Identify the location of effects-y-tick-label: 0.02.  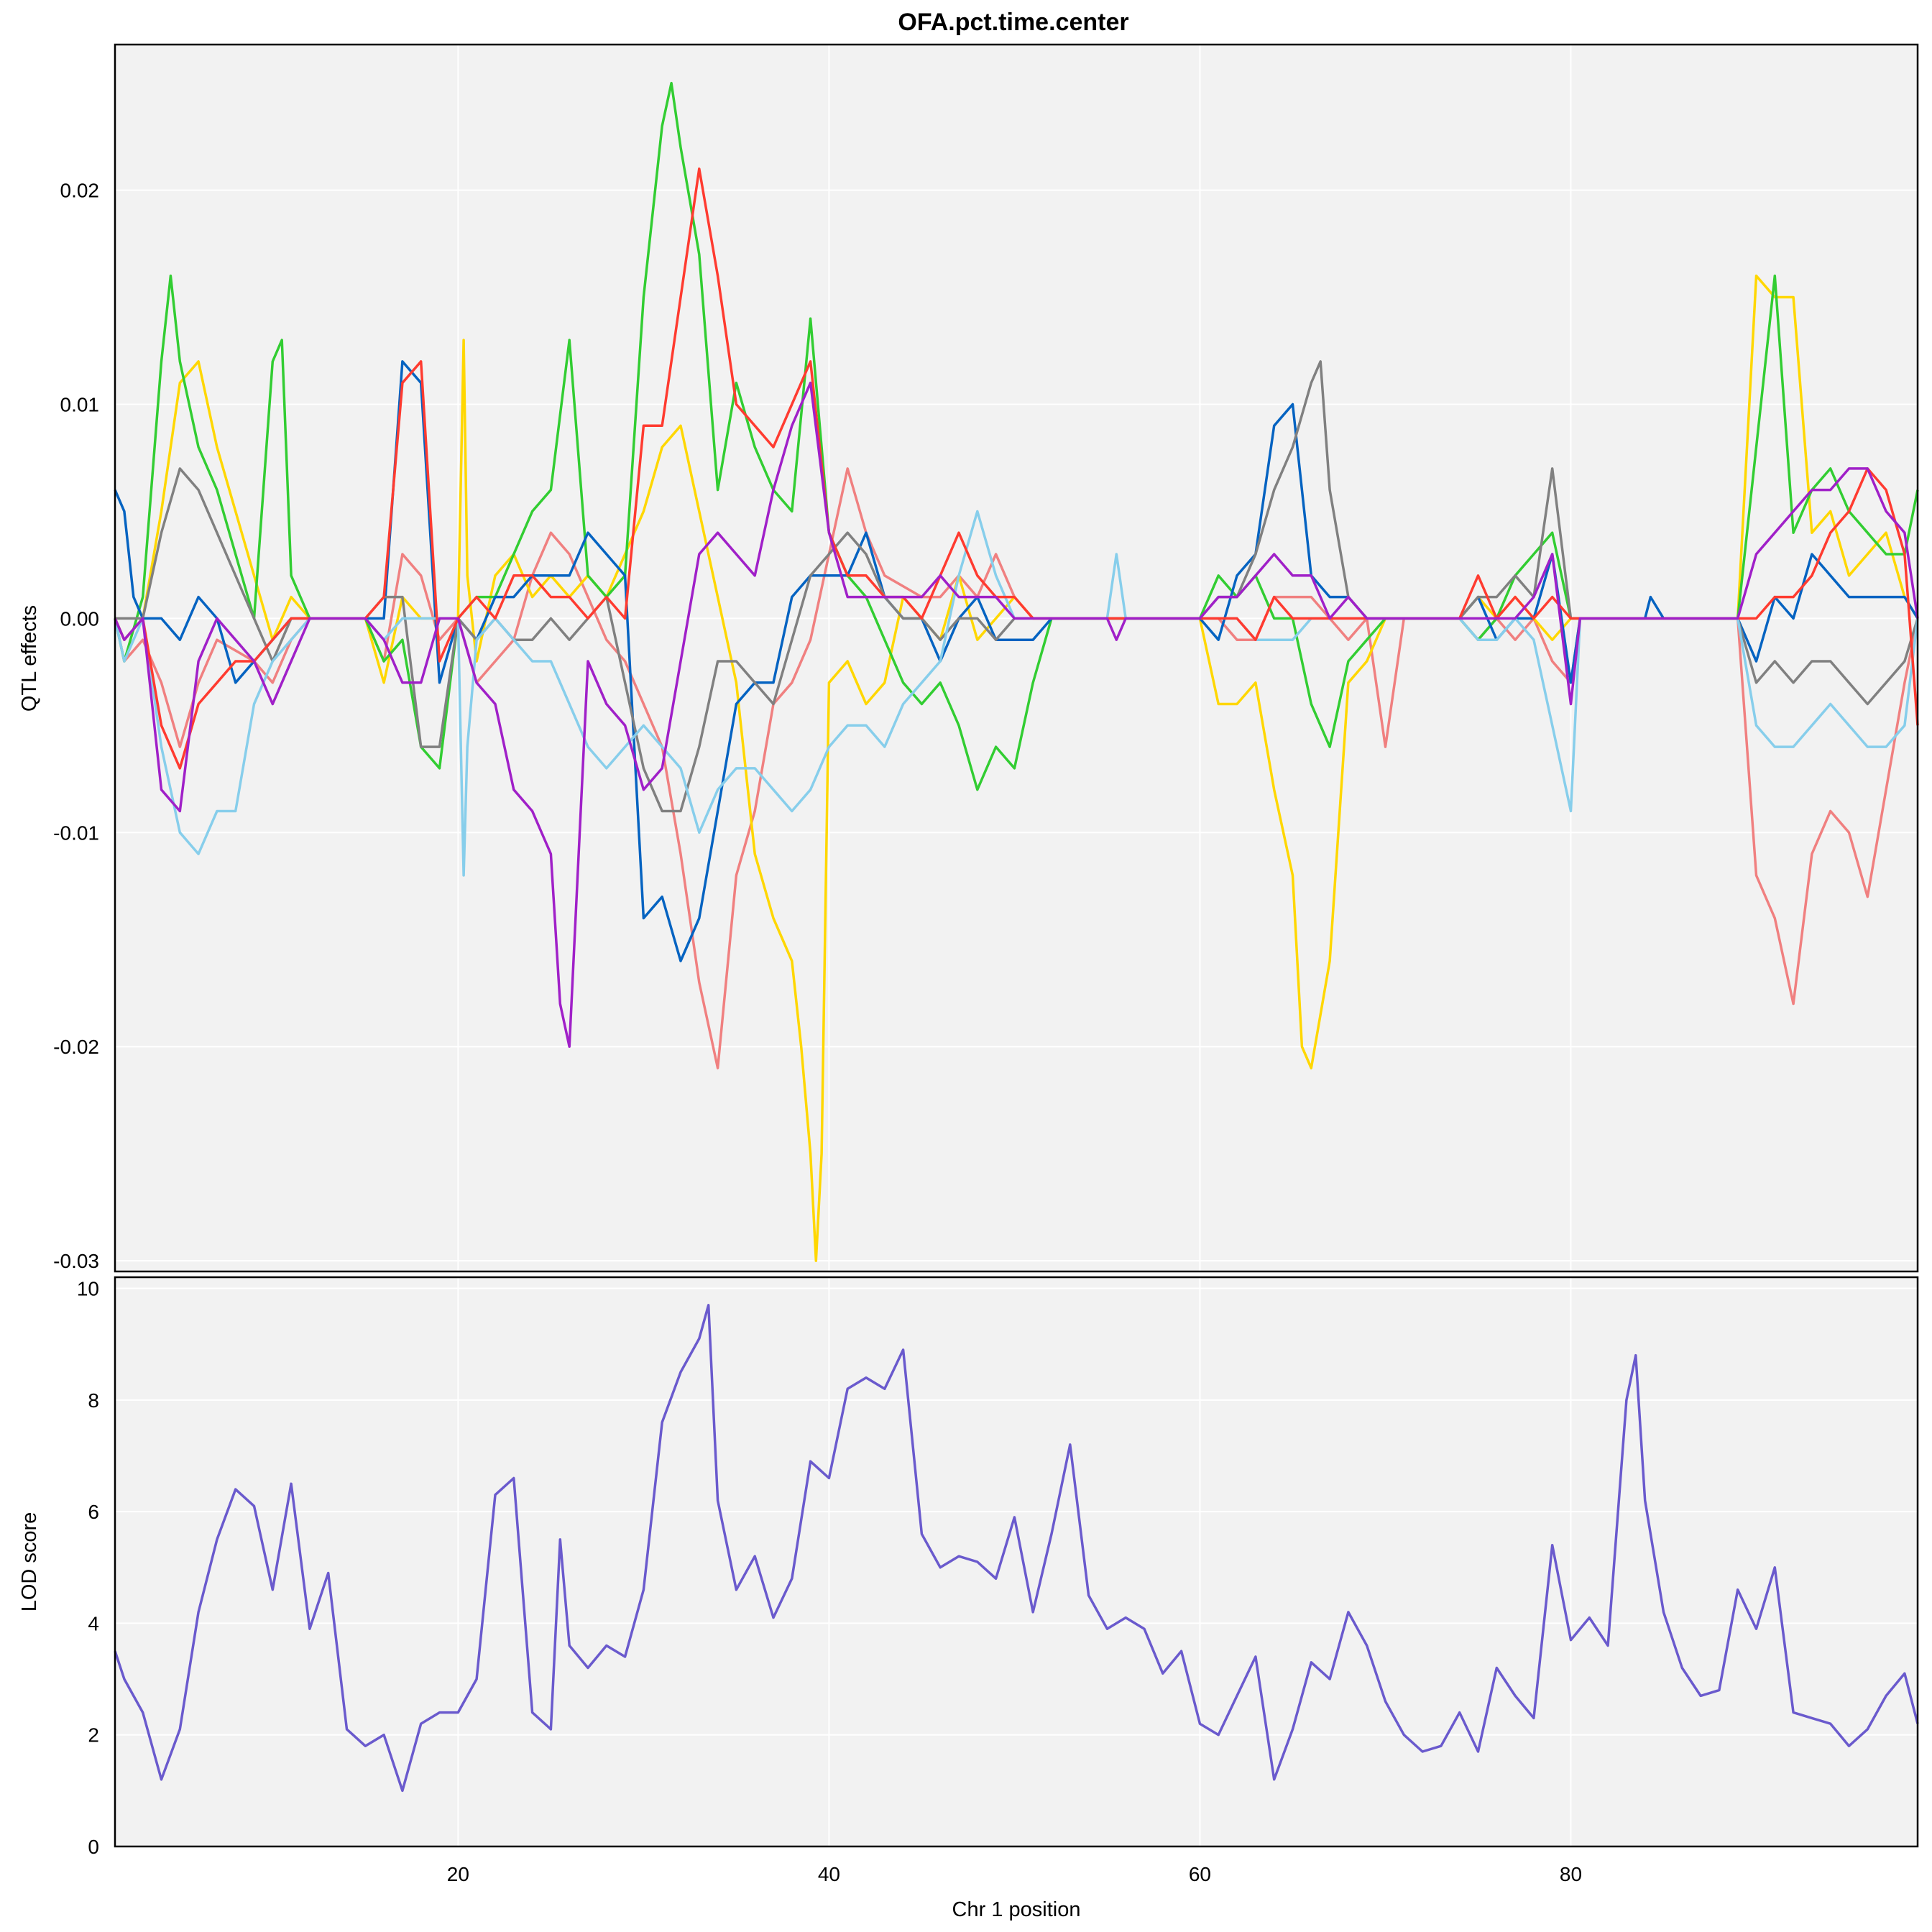
(80, 191).